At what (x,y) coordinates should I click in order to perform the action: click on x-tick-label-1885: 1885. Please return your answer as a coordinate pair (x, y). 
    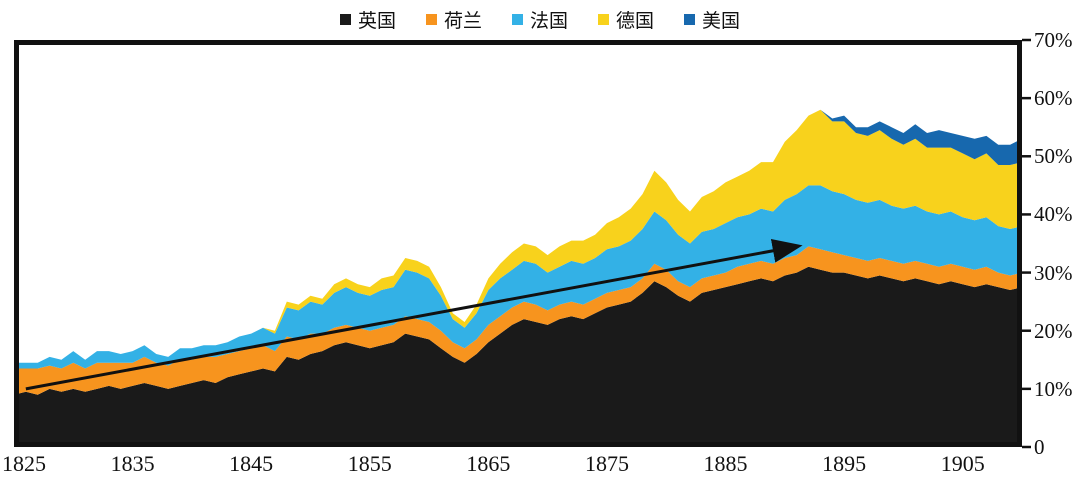
    Looking at the image, I should click on (725, 463).